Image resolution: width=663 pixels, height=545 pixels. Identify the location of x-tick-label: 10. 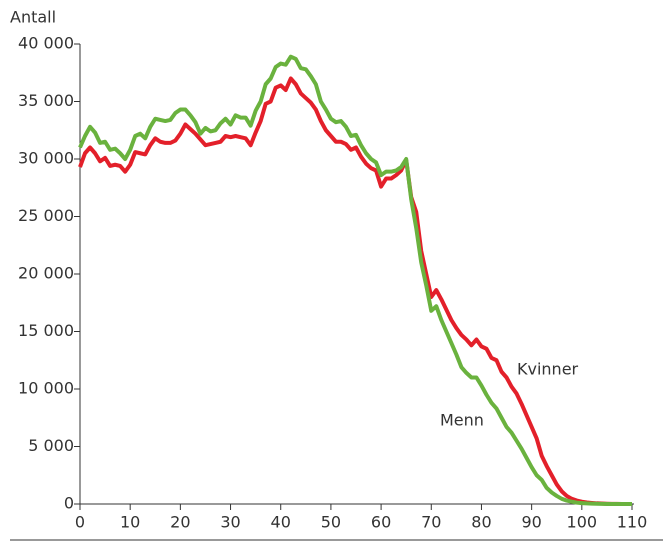
(130, 522).